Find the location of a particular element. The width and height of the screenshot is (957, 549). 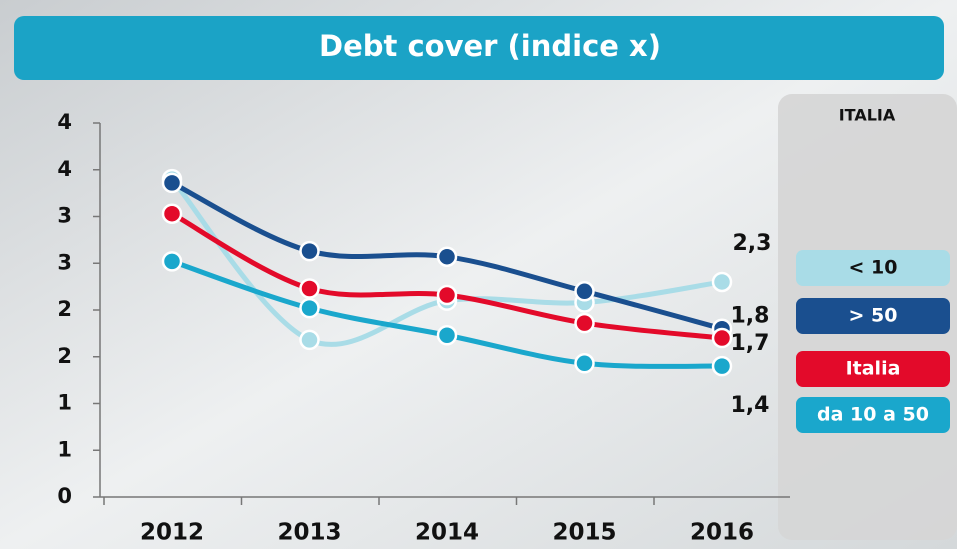

x-tick-label: 2016 is located at coordinates (722, 533).